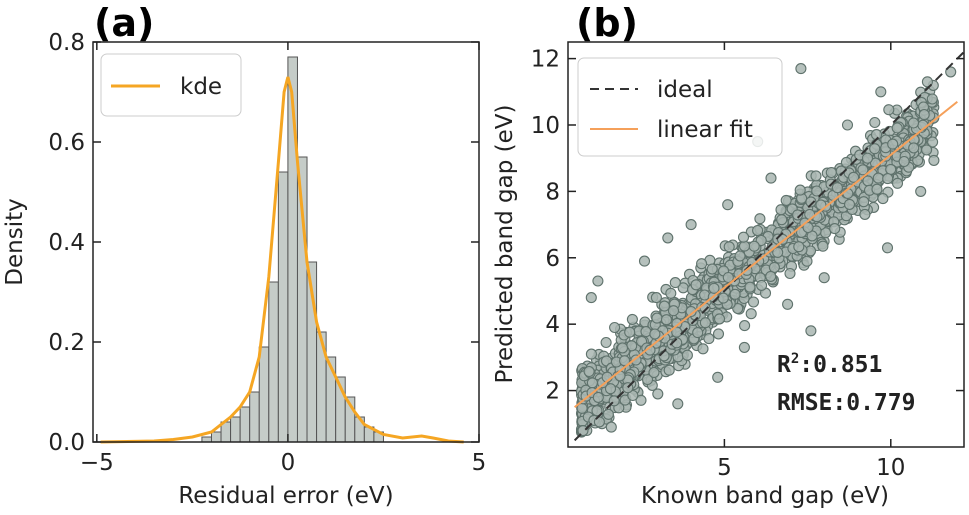 This screenshot has width=969, height=515. What do you see at coordinates (97, 463) in the screenshot?
I see `x-tick-label: −5` at bounding box center [97, 463].